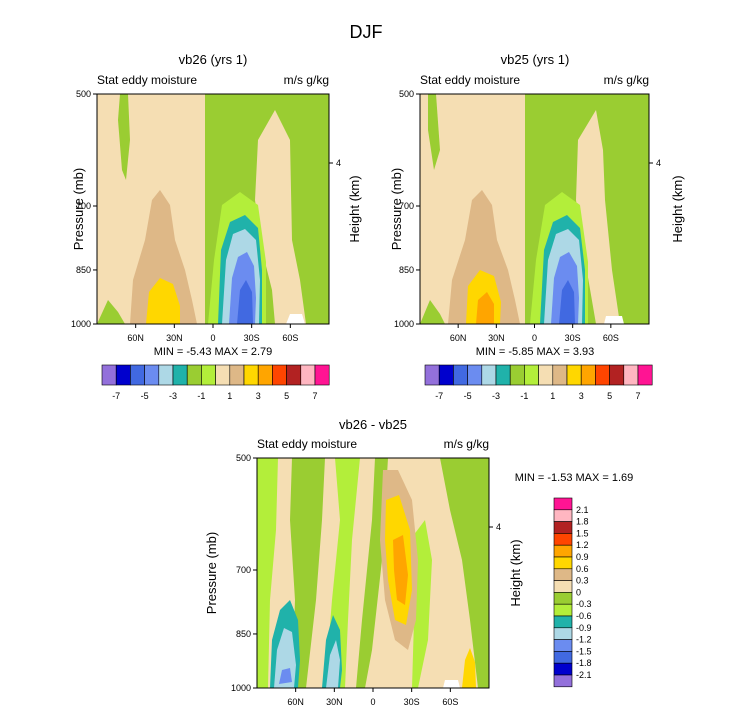 This screenshot has width=733, height=712. I want to click on colorbar-label: -0.9, so click(584, 628).